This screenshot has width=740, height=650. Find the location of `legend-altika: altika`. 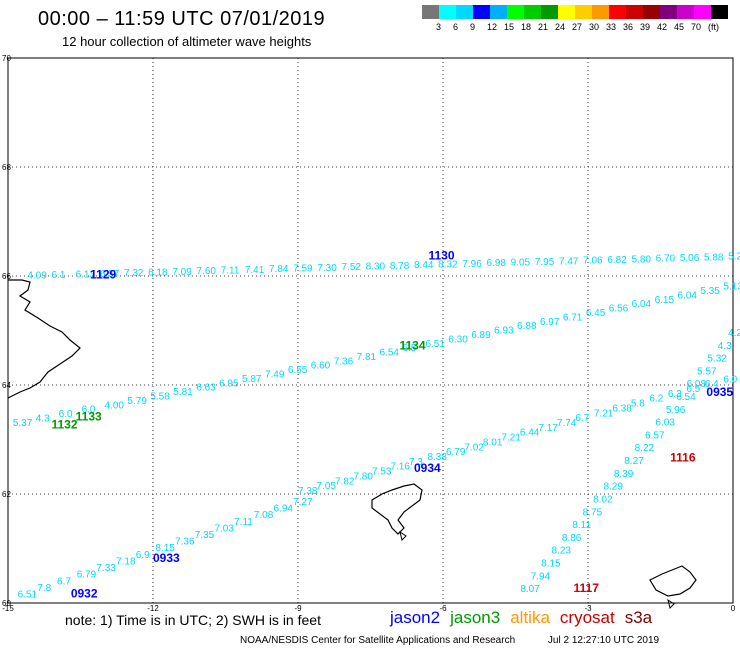

legend-altika: altika is located at coordinates (530, 617).